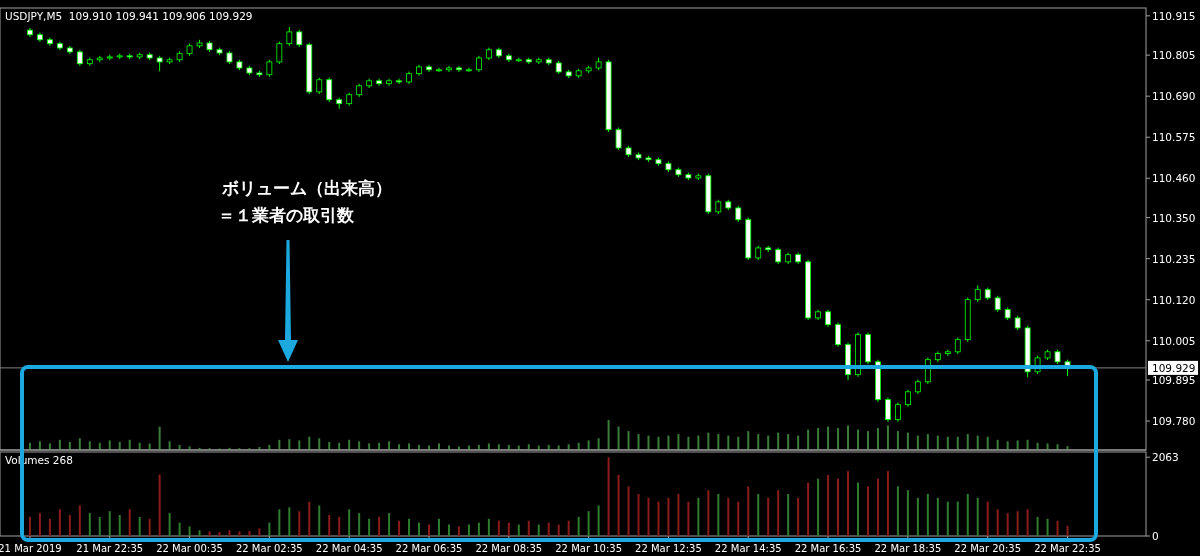 Image resolution: width=1200 pixels, height=556 pixels. I want to click on y-tick-label: 110.235, so click(1174, 258).